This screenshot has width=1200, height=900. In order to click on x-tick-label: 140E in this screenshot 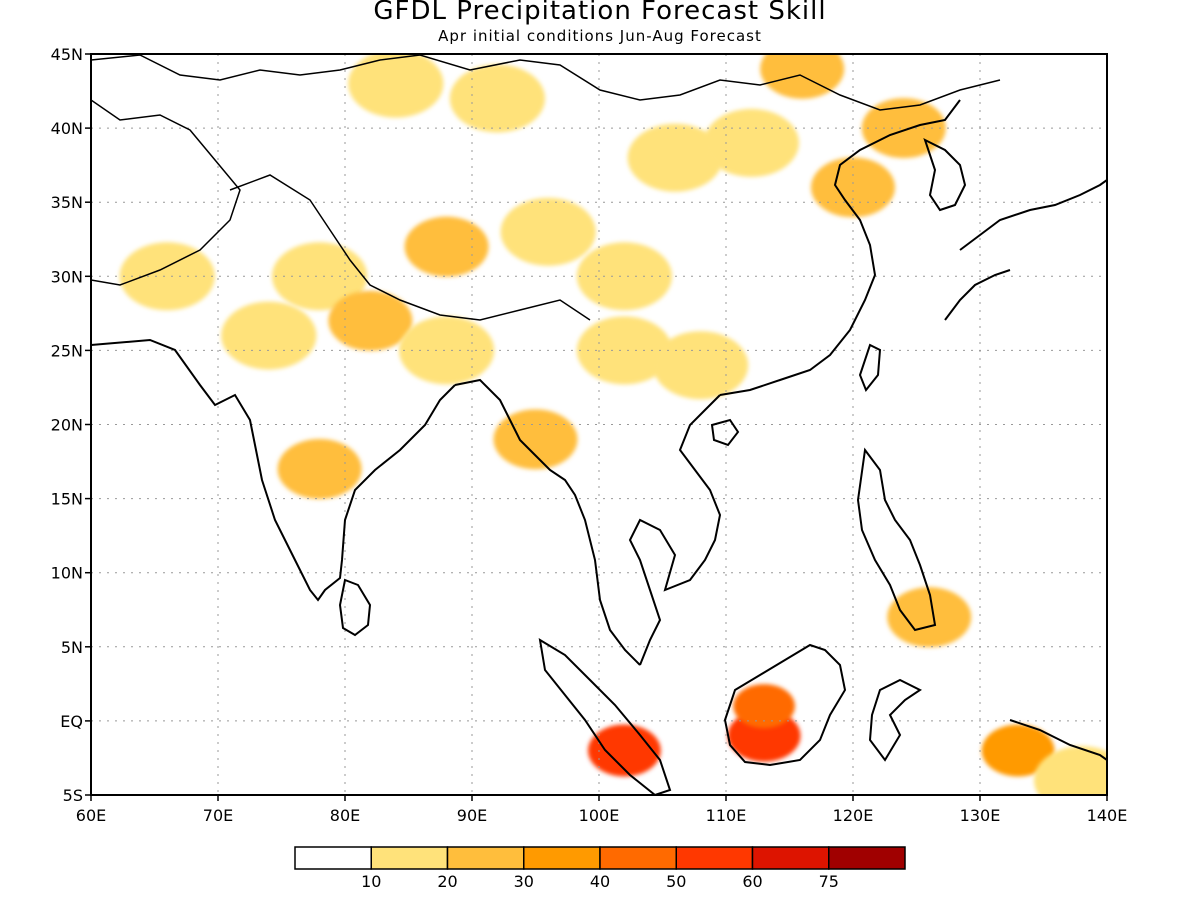, I will do `click(1107, 815)`.